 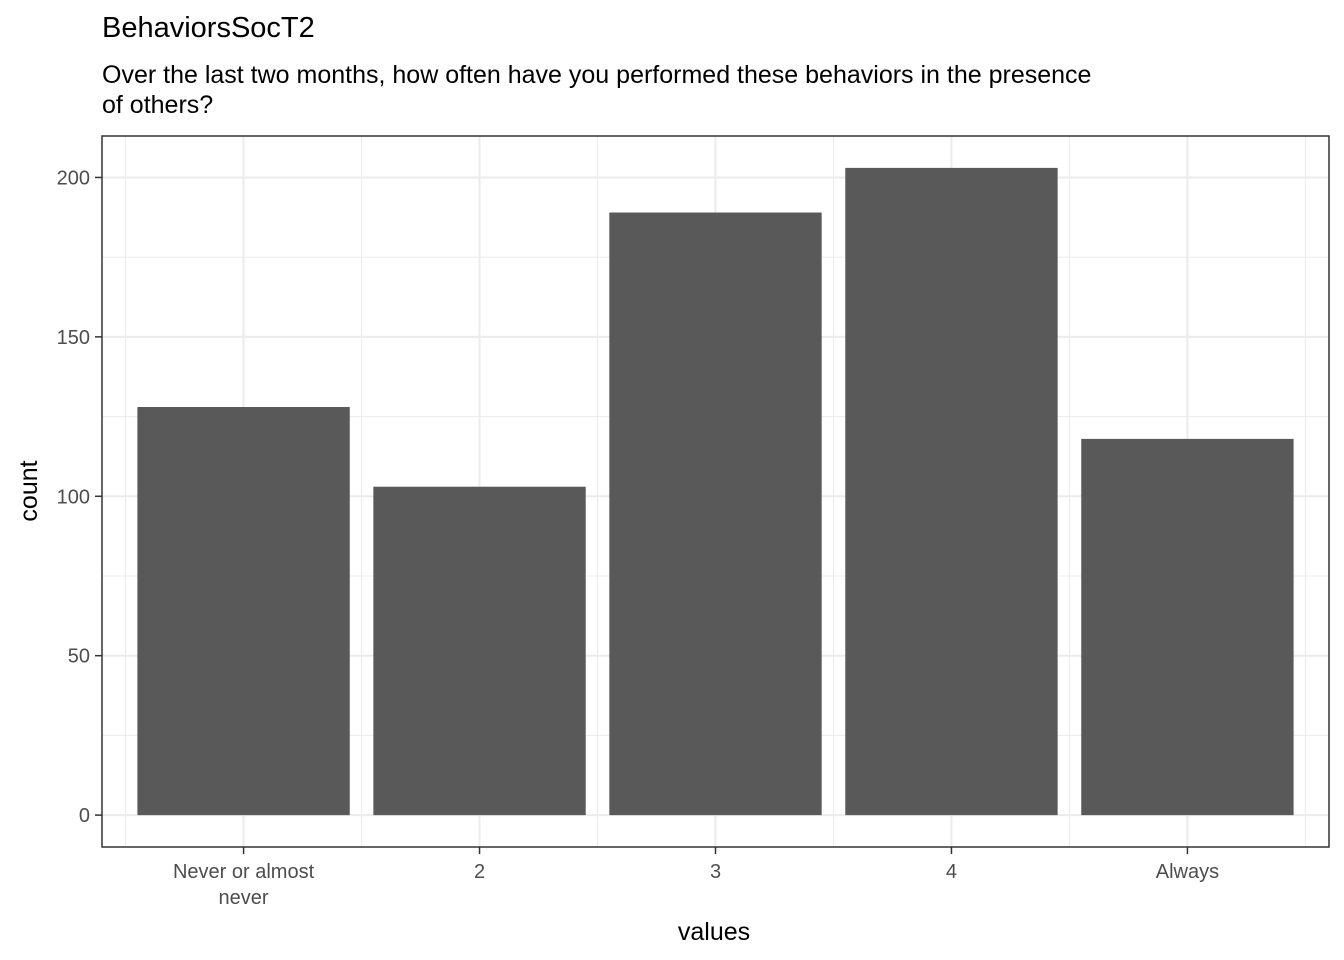 I want to click on x-tick-label: 3, so click(x=715, y=872).